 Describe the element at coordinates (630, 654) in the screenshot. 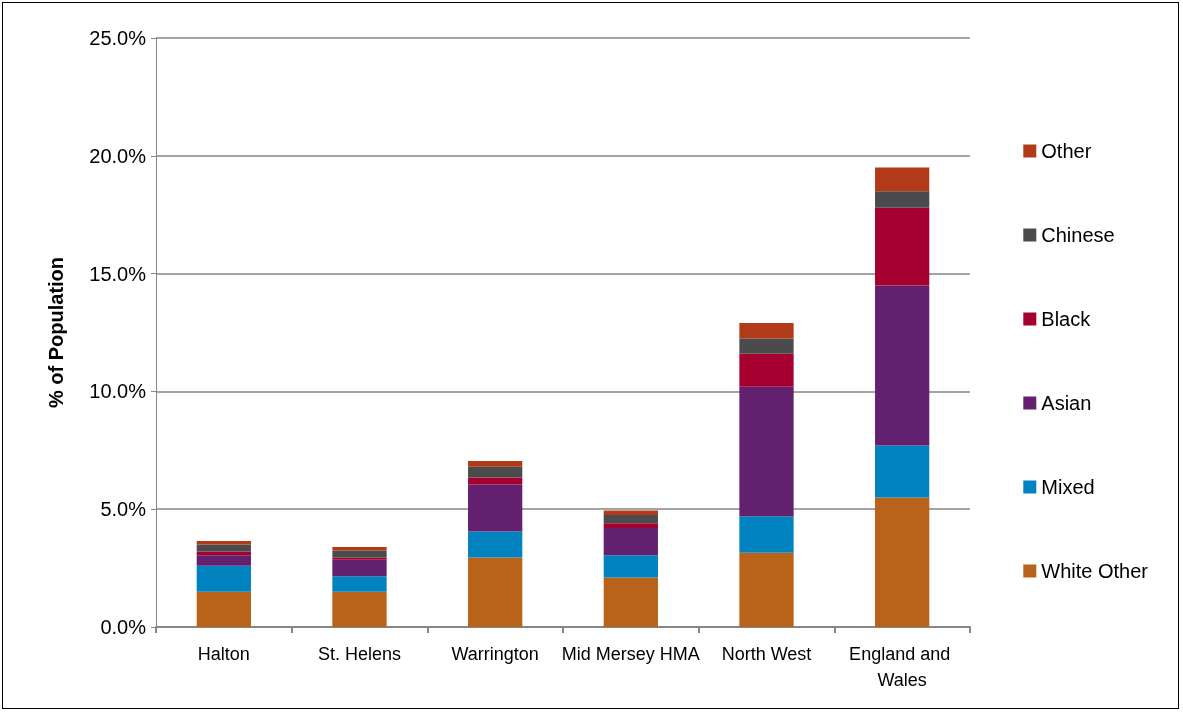

I see `x-tick-label: Mid Mersey HMA` at that location.